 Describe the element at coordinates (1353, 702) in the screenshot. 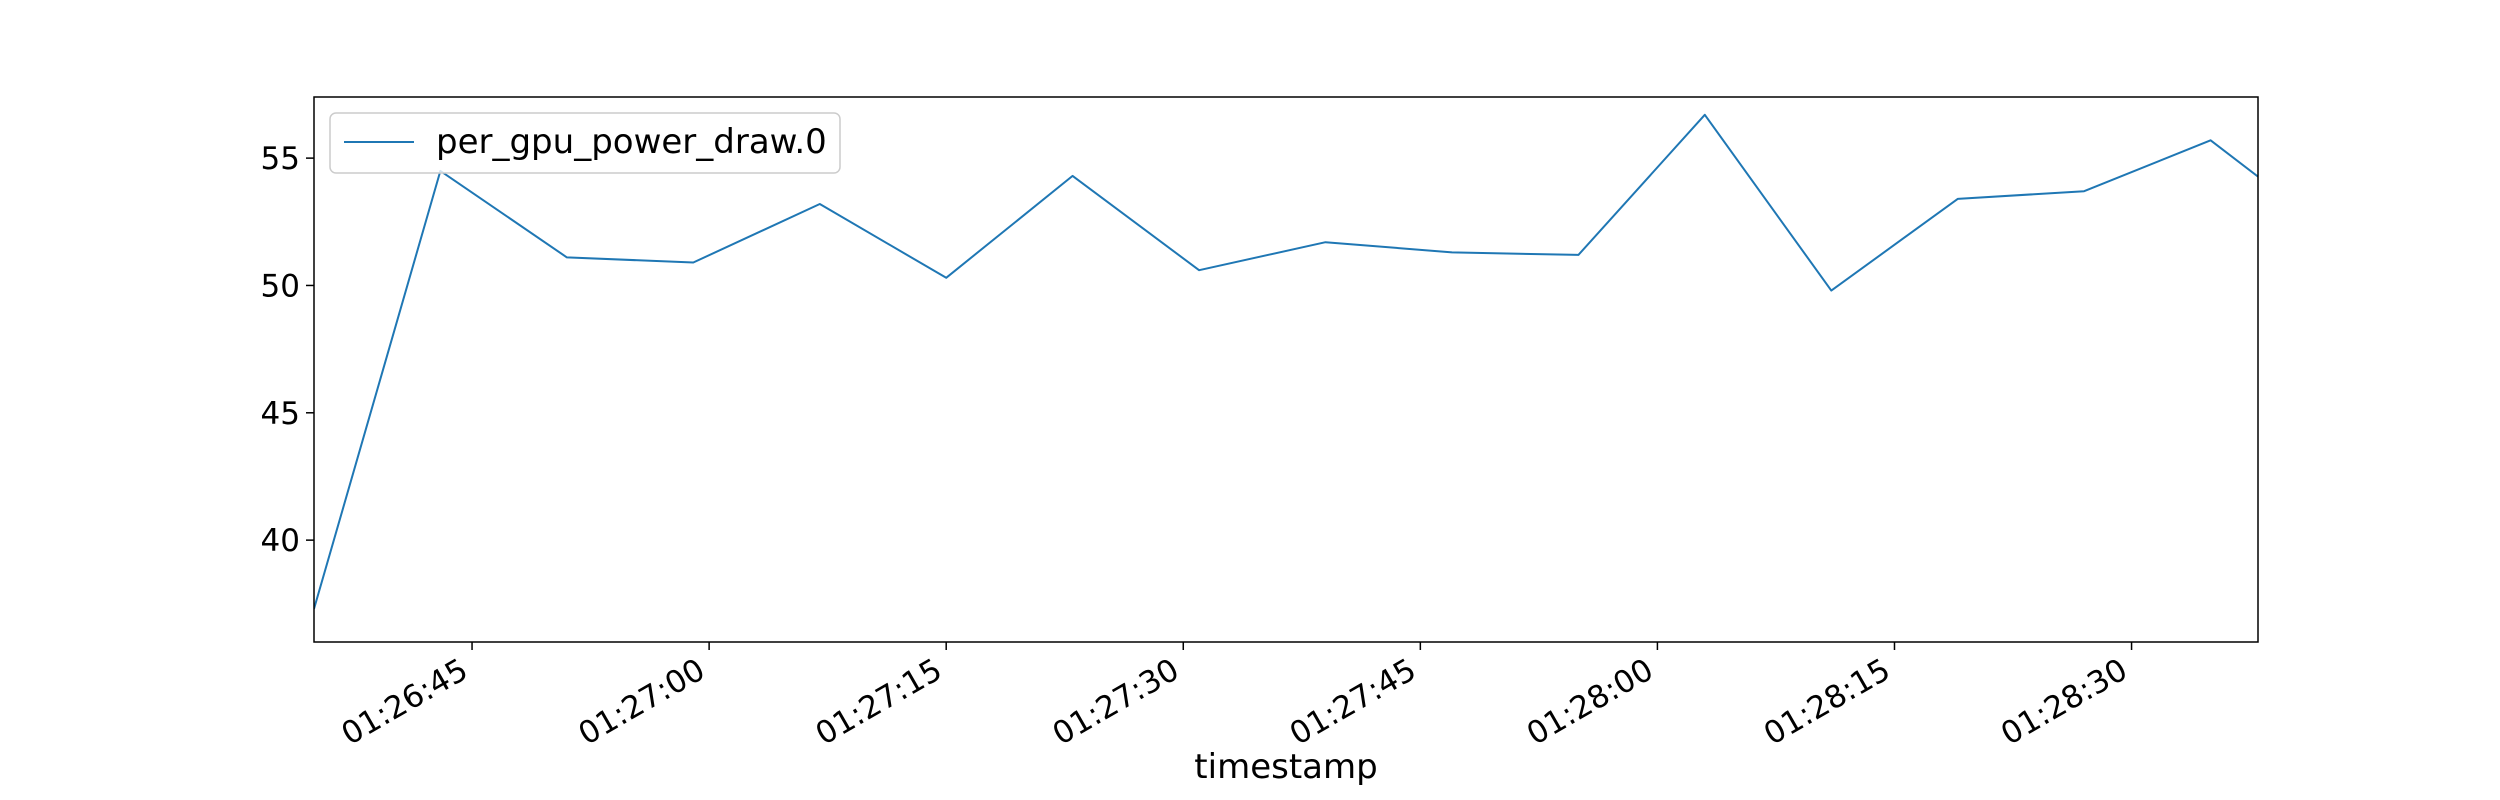

I see `x-tick-label: 01:27:45` at that location.